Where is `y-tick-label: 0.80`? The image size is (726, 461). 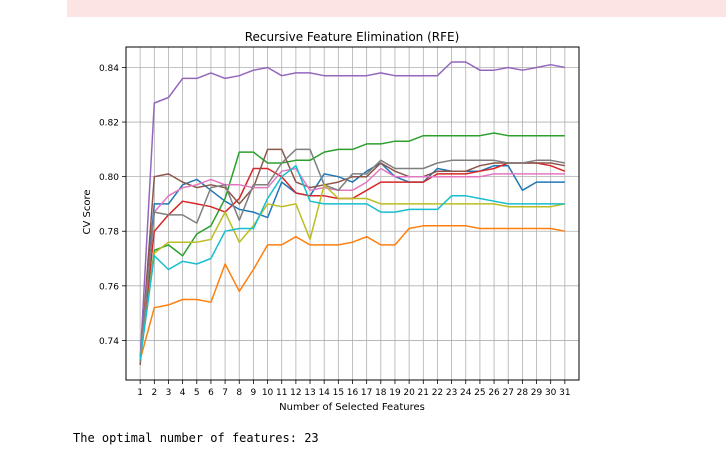
y-tick-label: 0.80 is located at coordinates (109, 178).